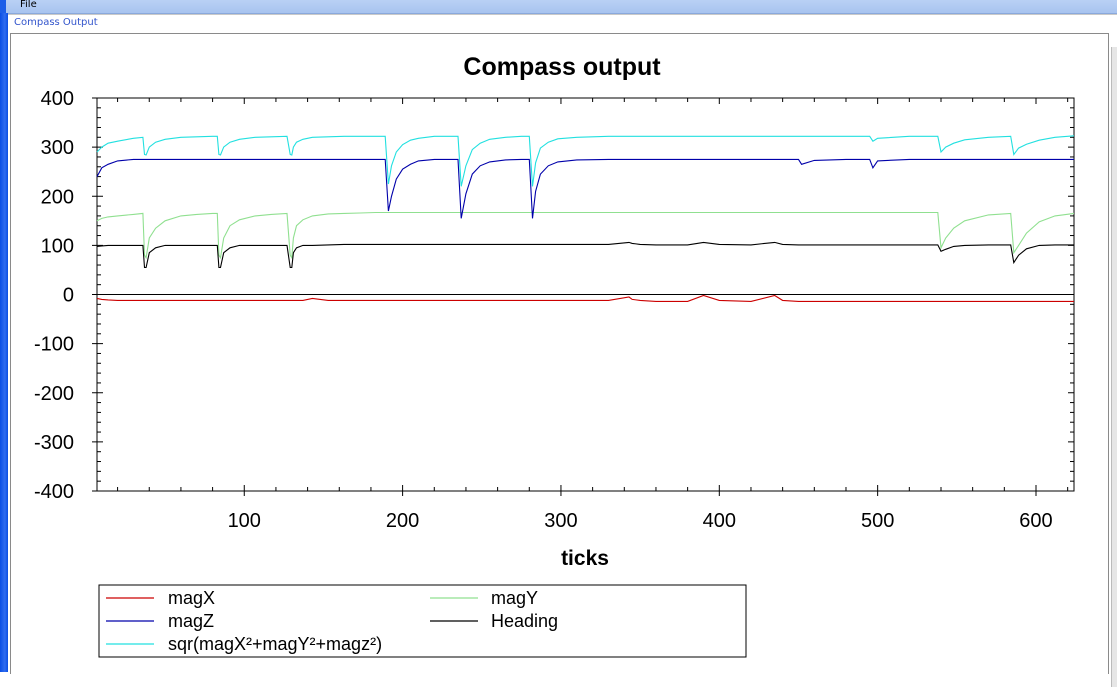 This screenshot has height=687, width=1117. What do you see at coordinates (275, 644) in the screenshot?
I see `legend-label-magnitude: sqr(magX²+magY²+magz²)` at bounding box center [275, 644].